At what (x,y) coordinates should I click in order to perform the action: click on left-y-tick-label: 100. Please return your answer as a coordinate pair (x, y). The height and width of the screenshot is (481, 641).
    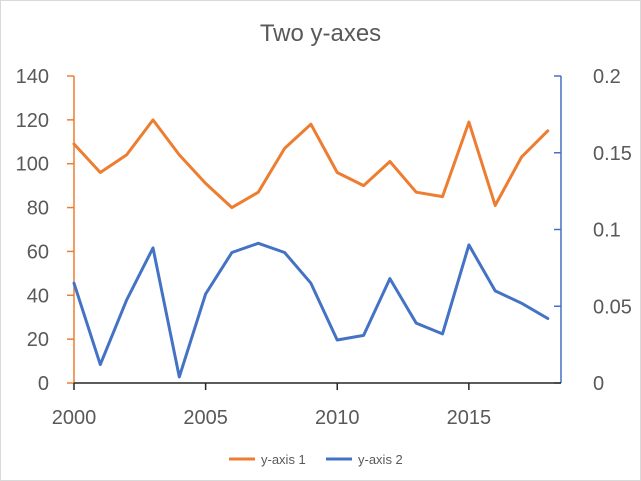
    Looking at the image, I should click on (32, 165).